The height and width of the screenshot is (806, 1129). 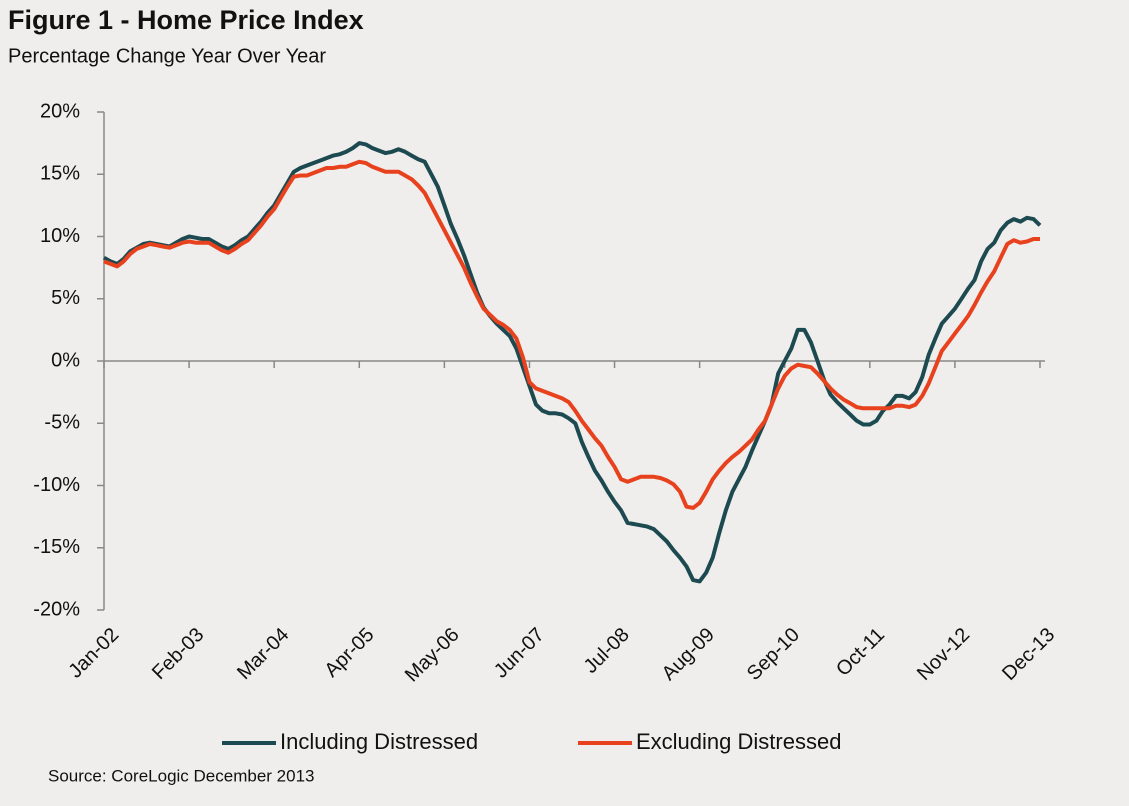 What do you see at coordinates (56, 609) in the screenshot?
I see `y-tick-label: -20%` at bounding box center [56, 609].